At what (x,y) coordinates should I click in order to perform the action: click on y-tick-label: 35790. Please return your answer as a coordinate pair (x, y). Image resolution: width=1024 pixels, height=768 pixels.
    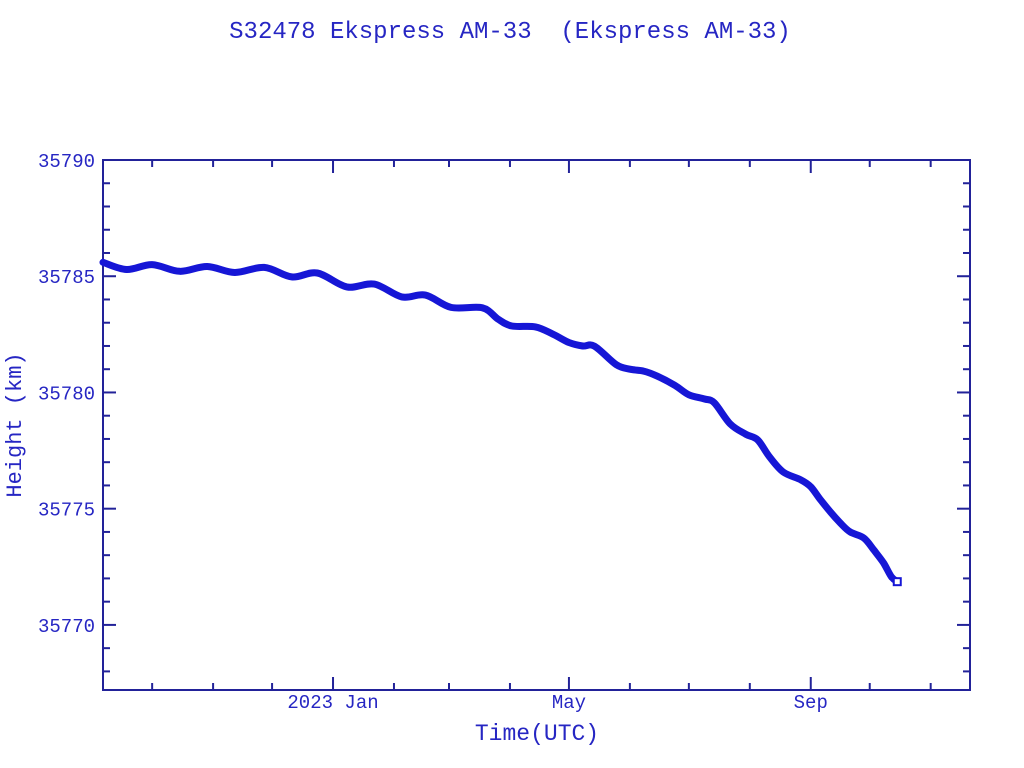
    Looking at the image, I should click on (66, 162).